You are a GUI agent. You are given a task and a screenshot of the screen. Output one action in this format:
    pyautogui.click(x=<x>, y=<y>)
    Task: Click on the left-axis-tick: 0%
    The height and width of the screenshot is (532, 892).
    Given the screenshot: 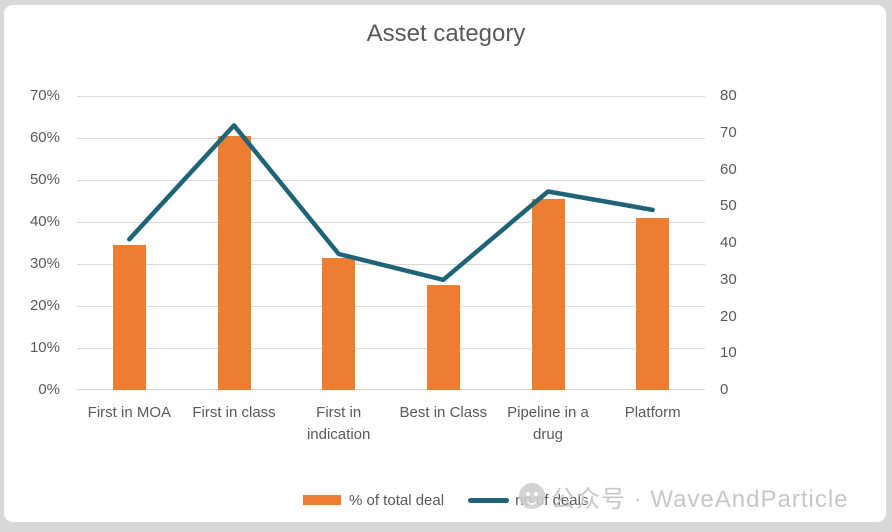 What is the action you would take?
    pyautogui.click(x=49, y=389)
    